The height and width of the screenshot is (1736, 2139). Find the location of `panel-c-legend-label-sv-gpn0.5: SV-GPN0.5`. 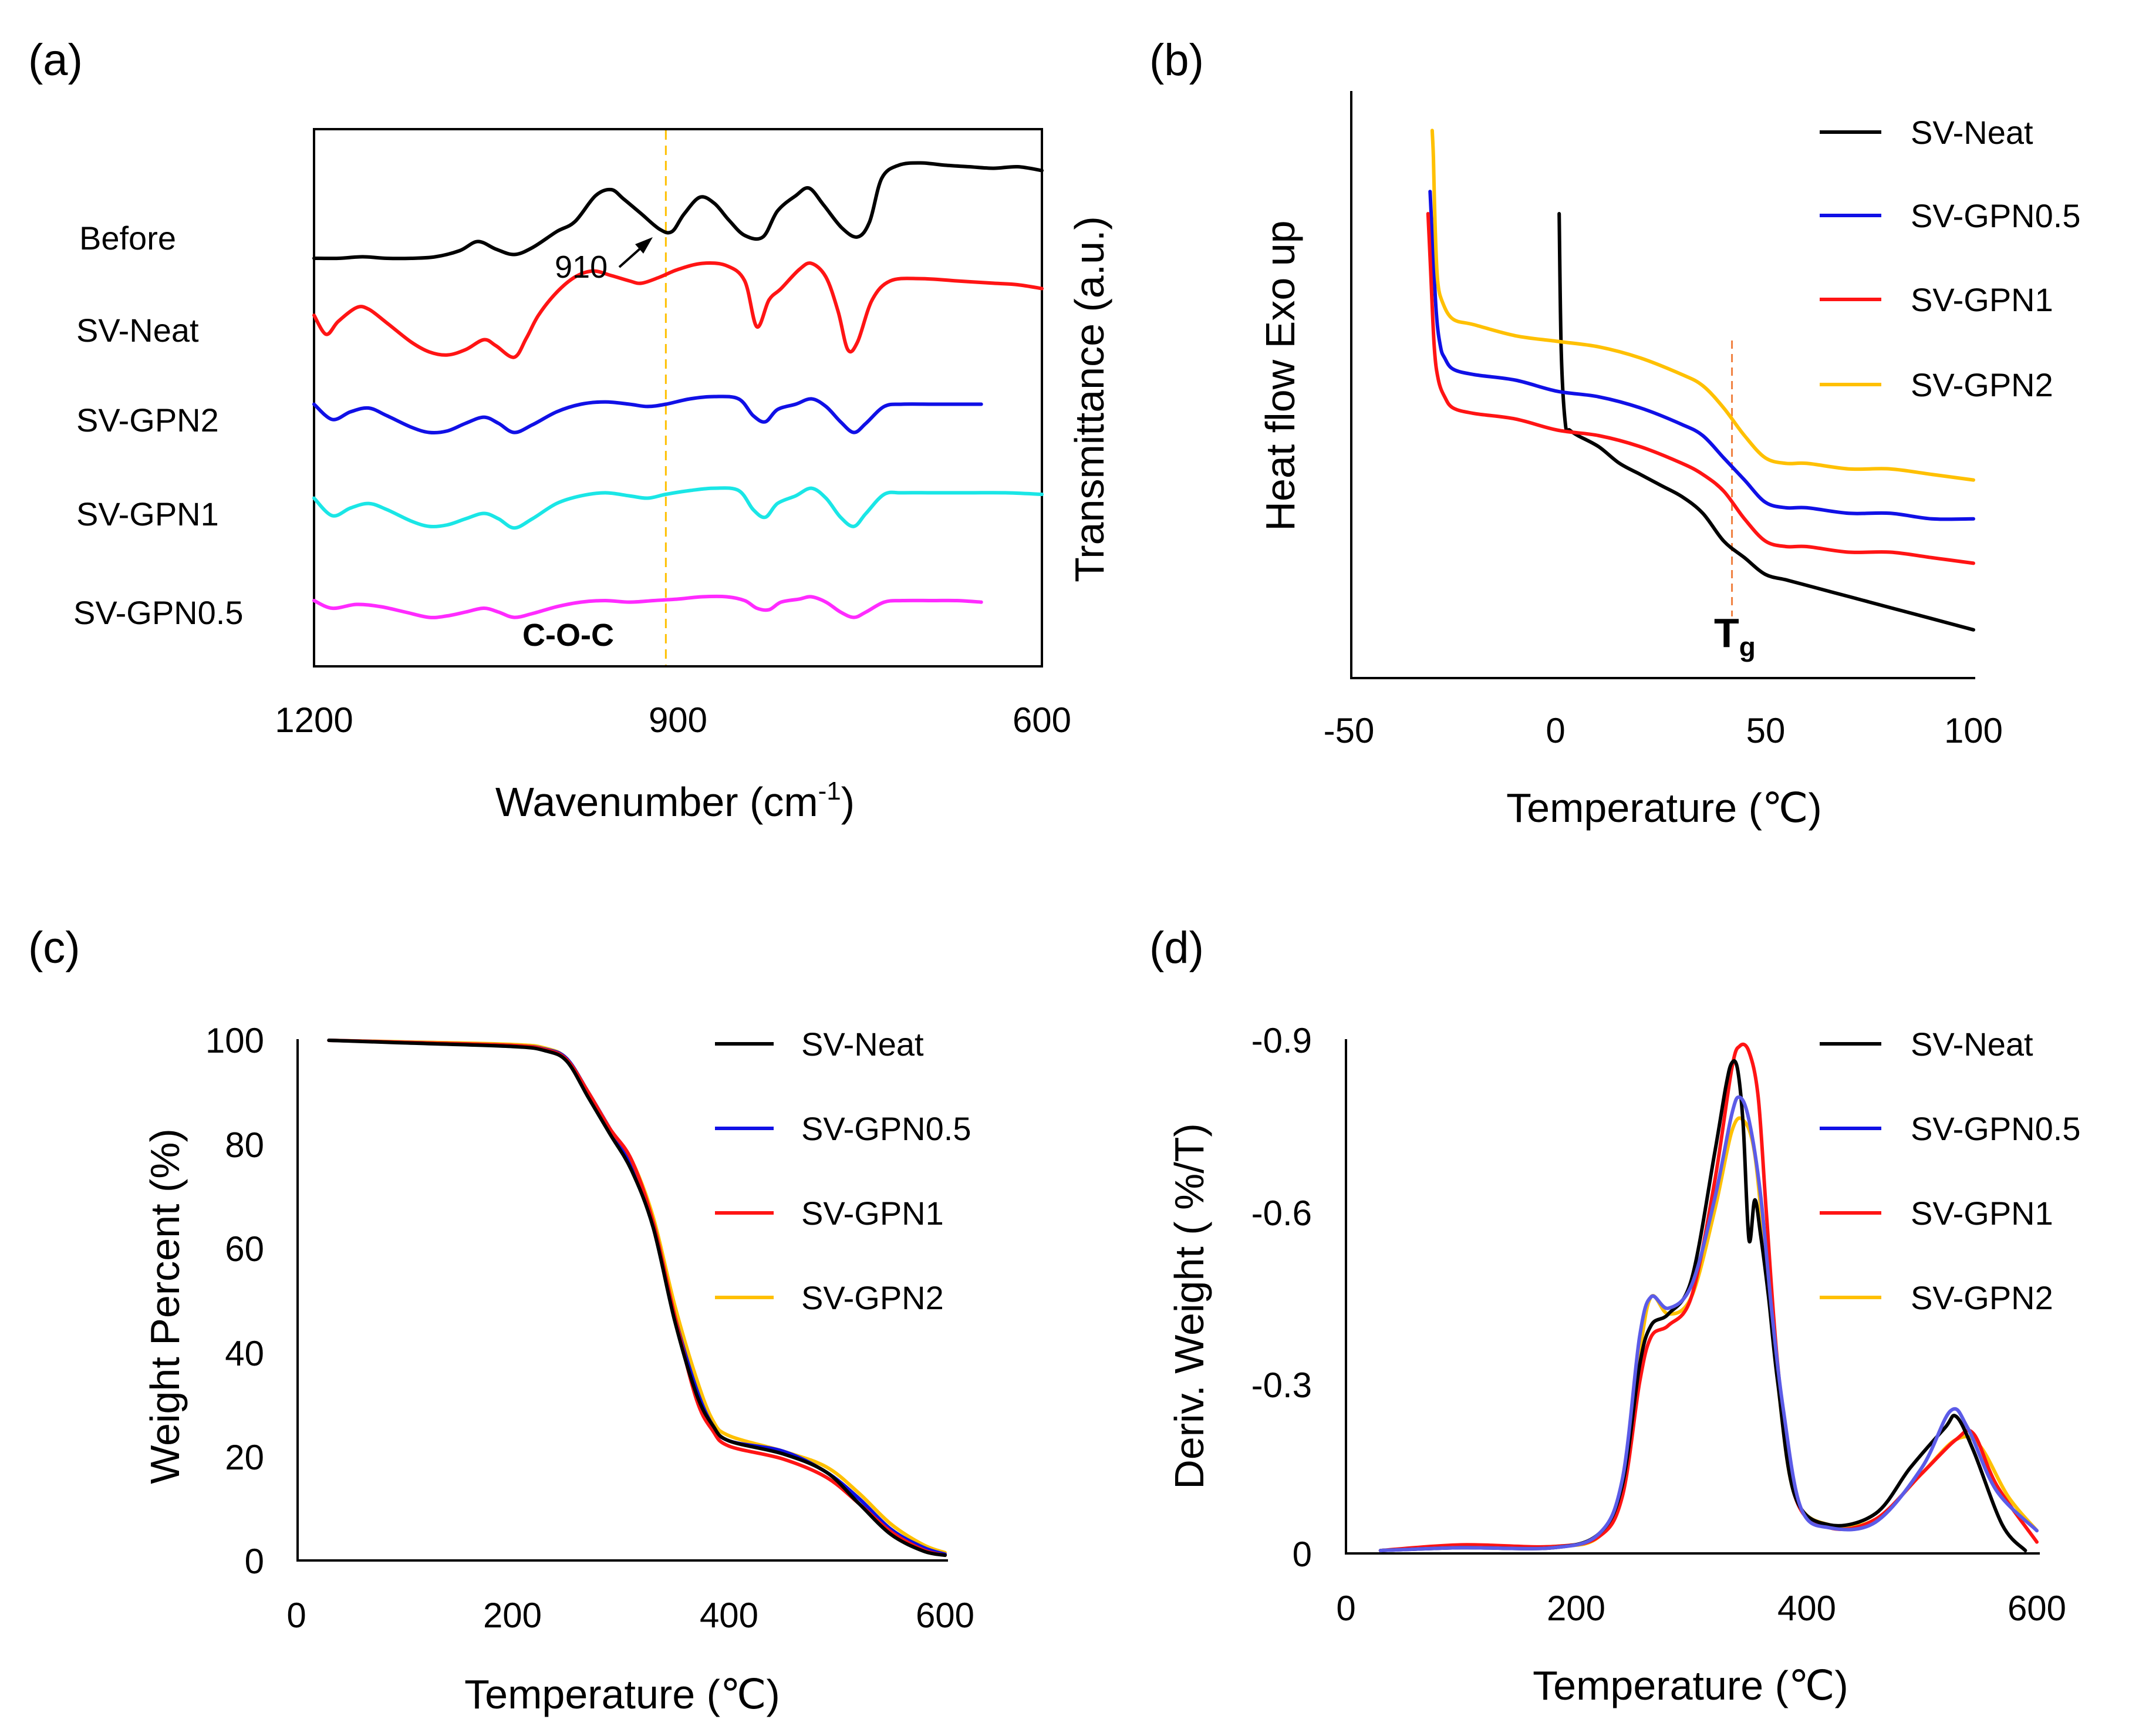

panel-c-legend-label-sv-gpn0.5: SV-GPN0.5 is located at coordinates (886, 1128).